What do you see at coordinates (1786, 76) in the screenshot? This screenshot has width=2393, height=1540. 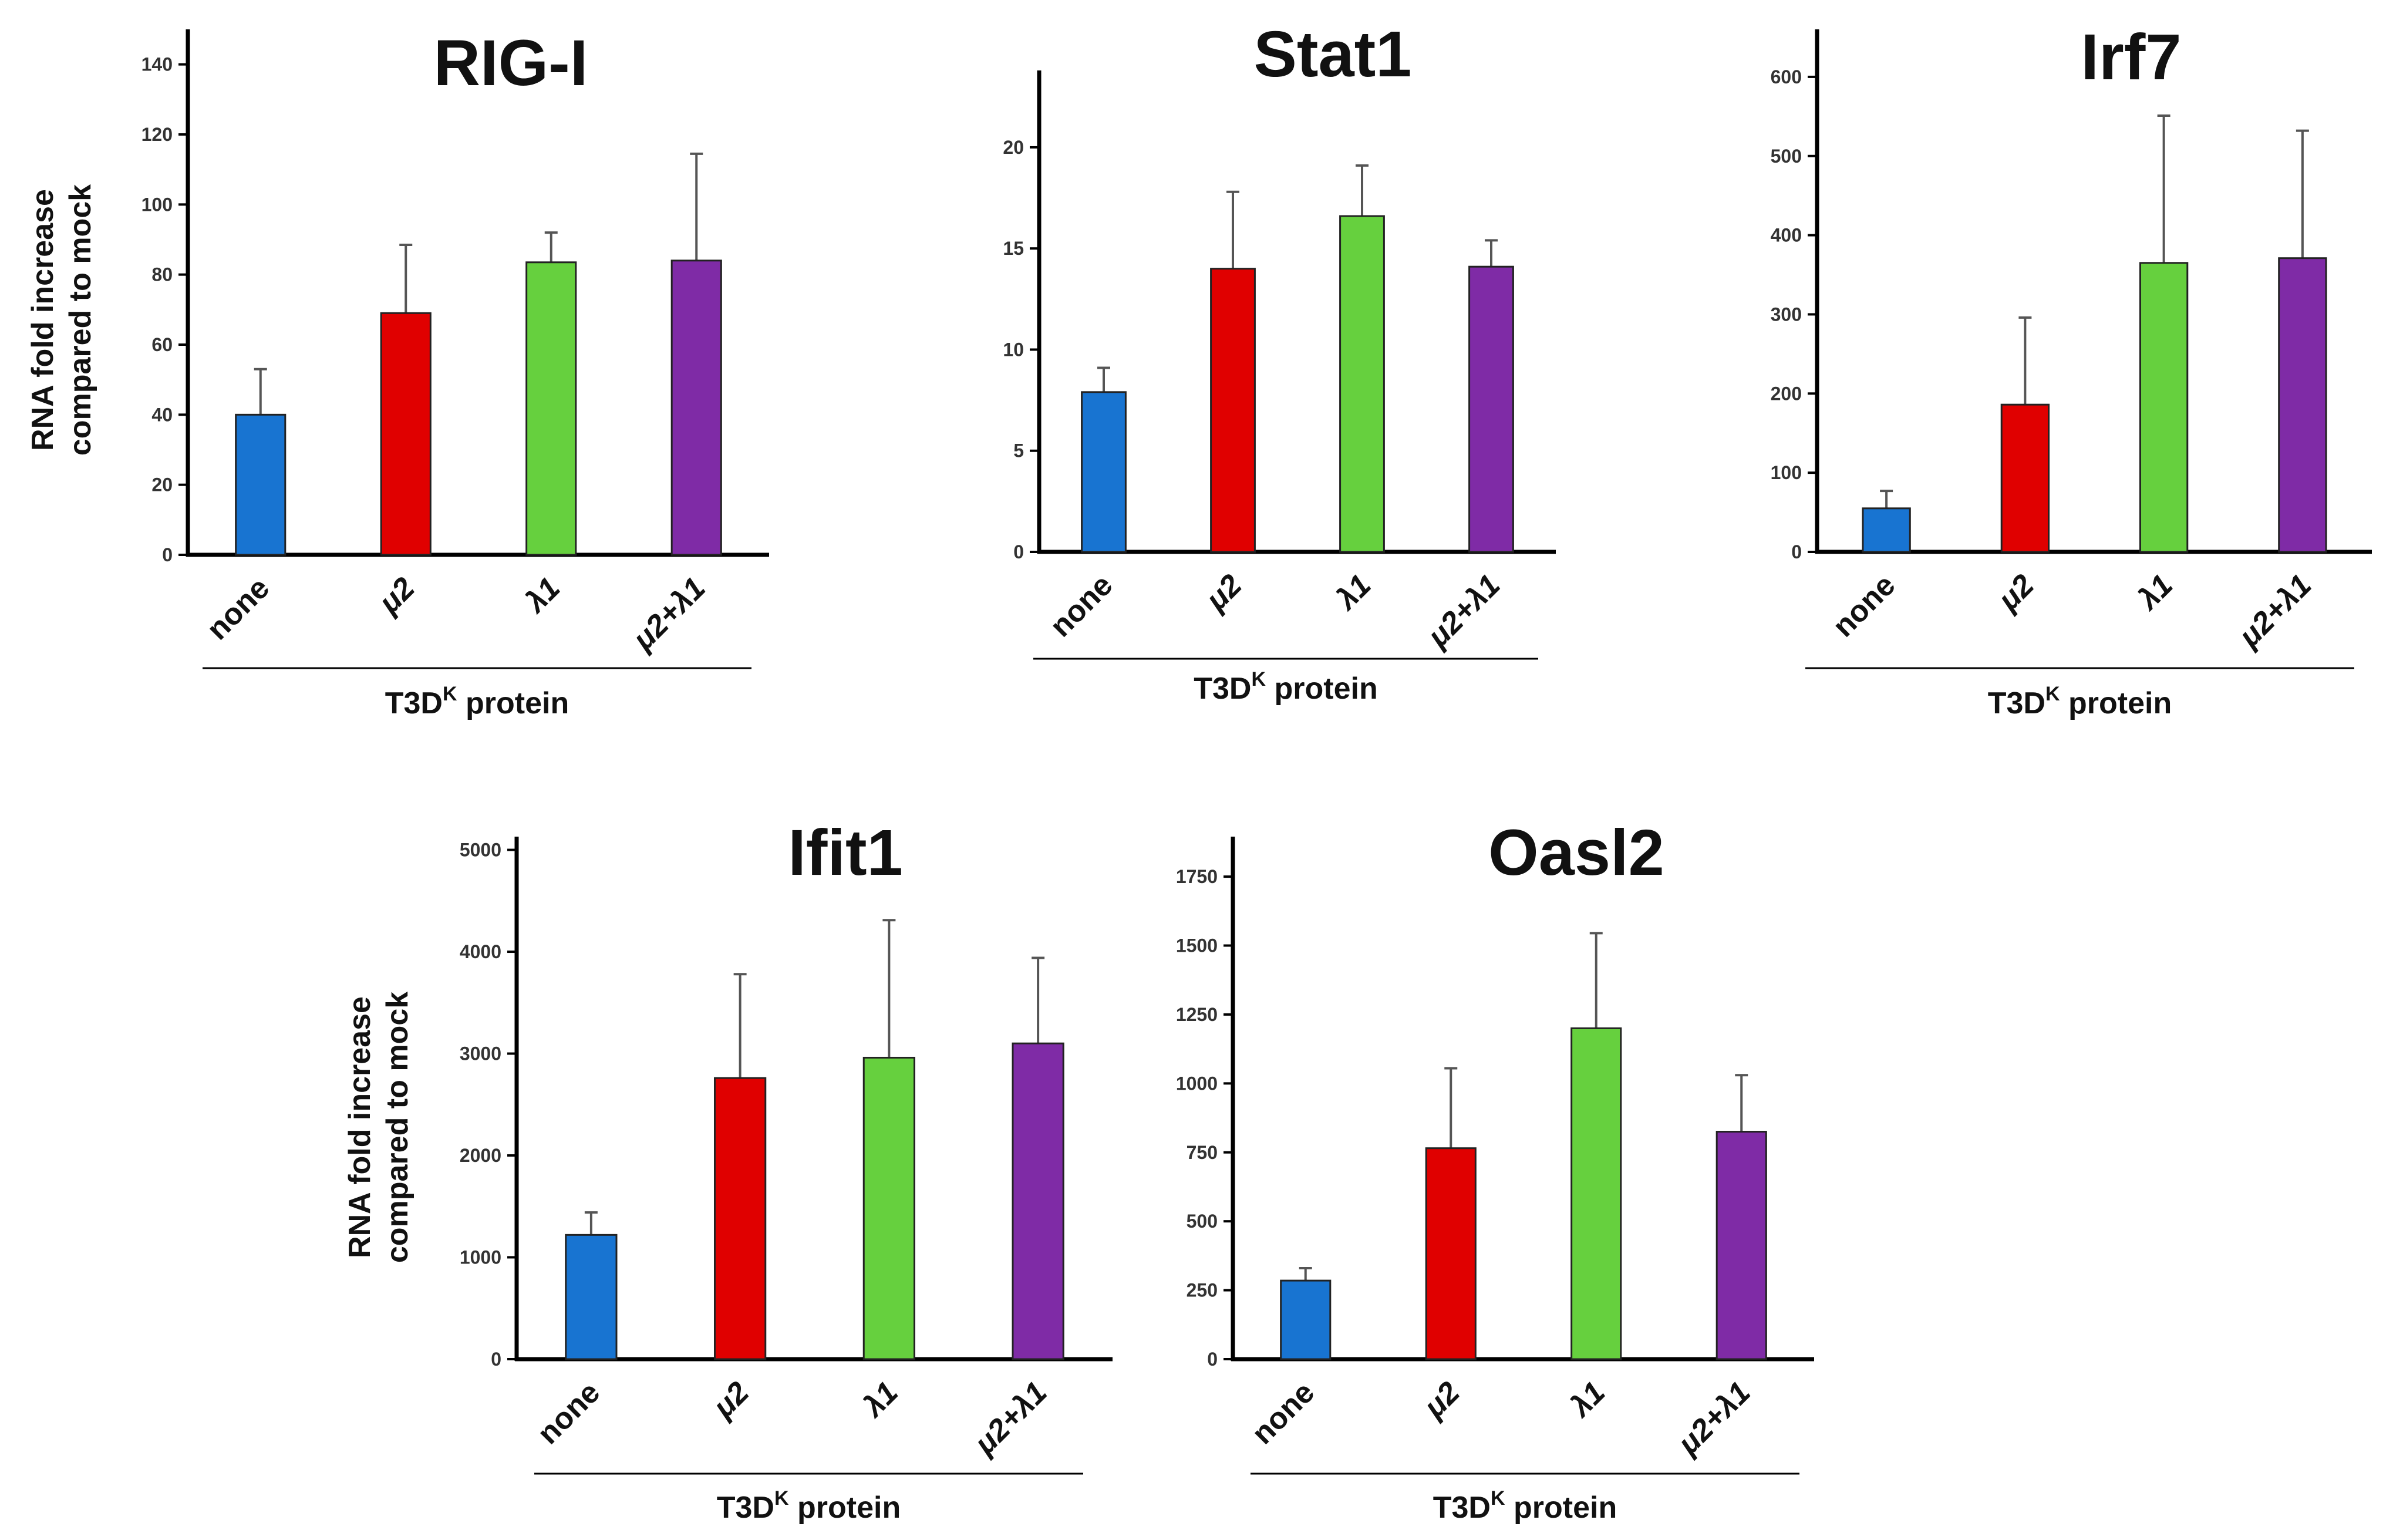 I see `y-tick-label: 600` at bounding box center [1786, 76].